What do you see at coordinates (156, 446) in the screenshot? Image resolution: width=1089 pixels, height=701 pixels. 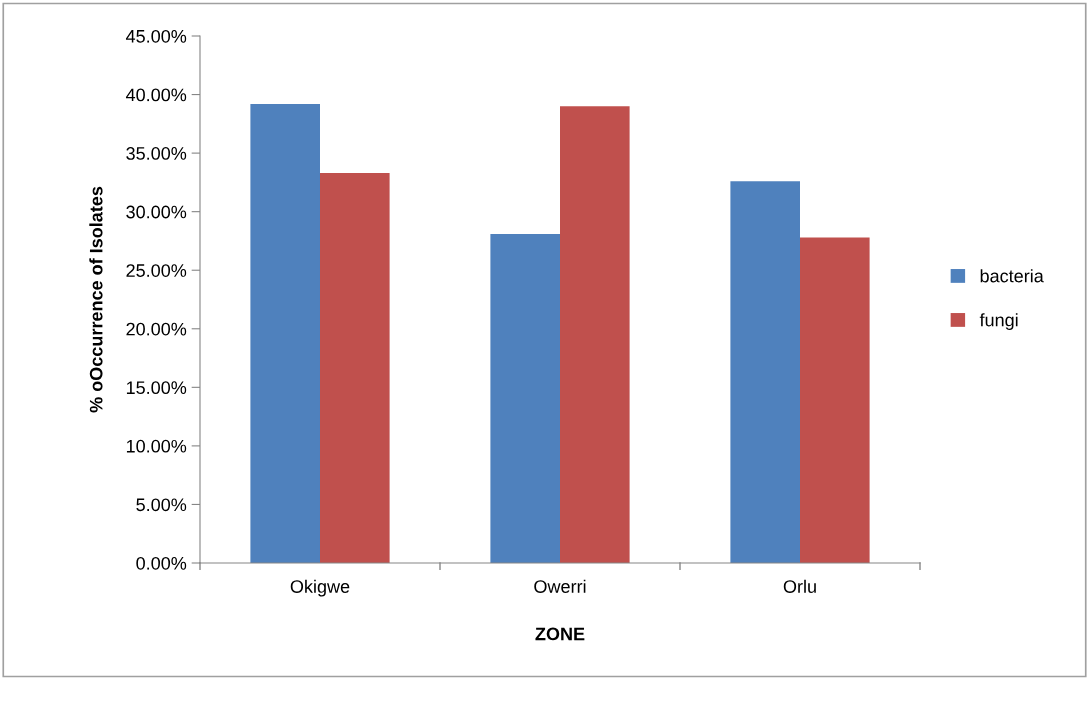 I see `y-tick-label: 10.00%` at bounding box center [156, 446].